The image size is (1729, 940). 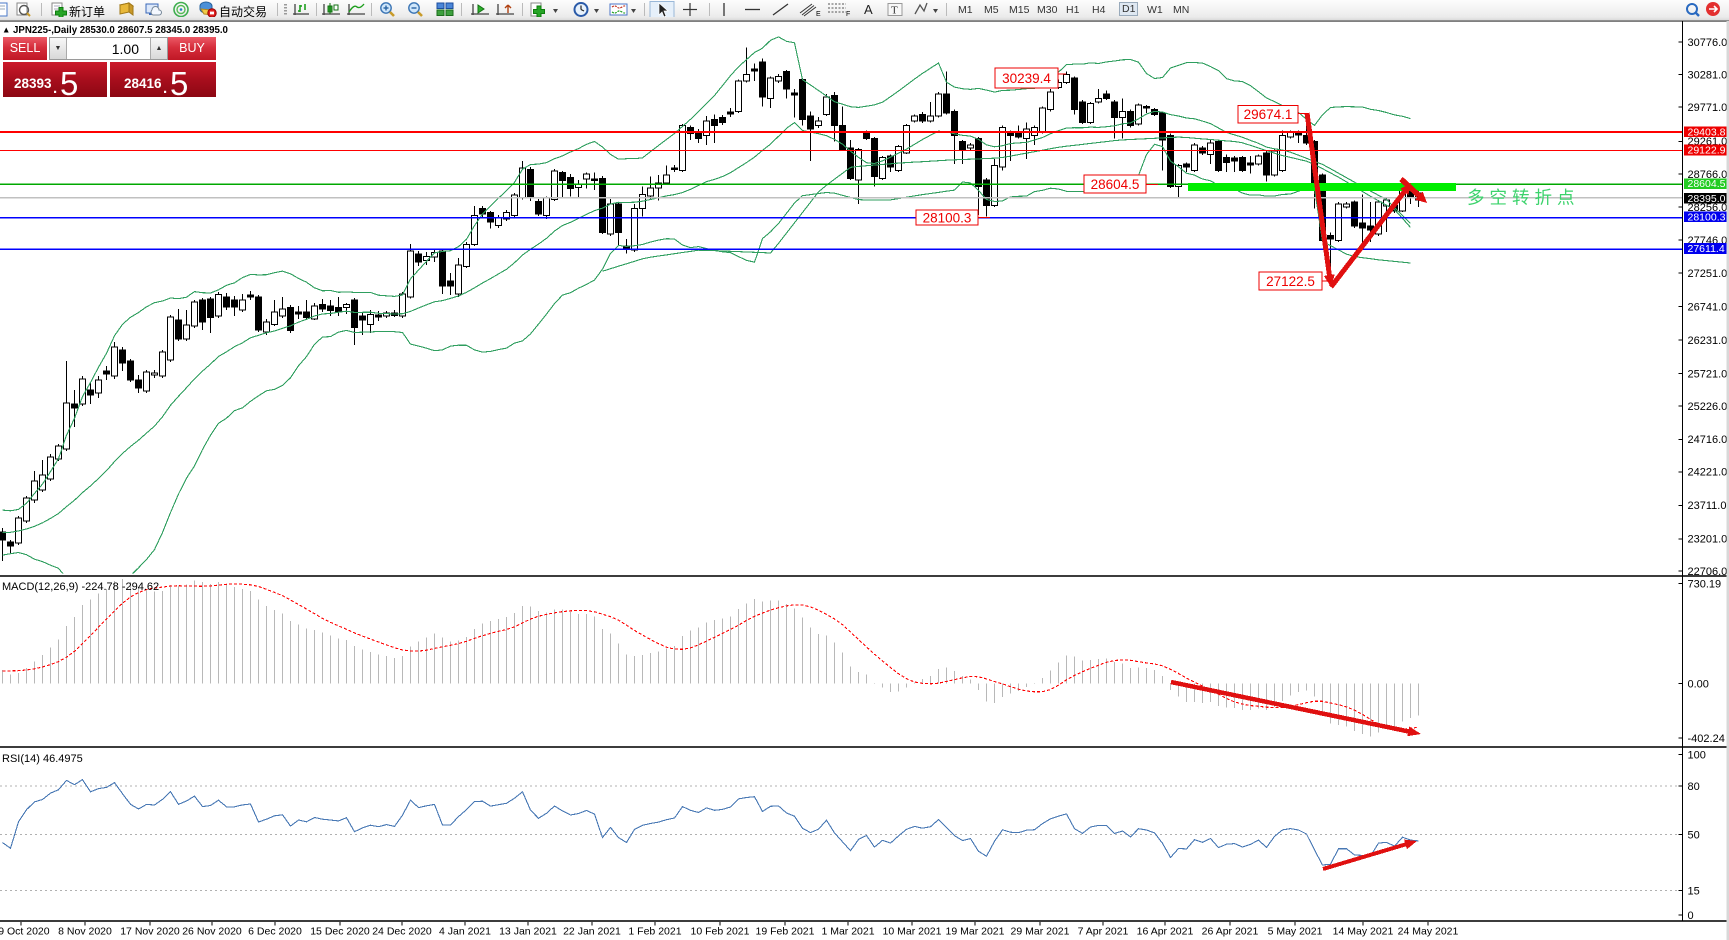 What do you see at coordinates (1708, 208) in the screenshot?
I see `svg-text: 28256.0` at bounding box center [1708, 208].